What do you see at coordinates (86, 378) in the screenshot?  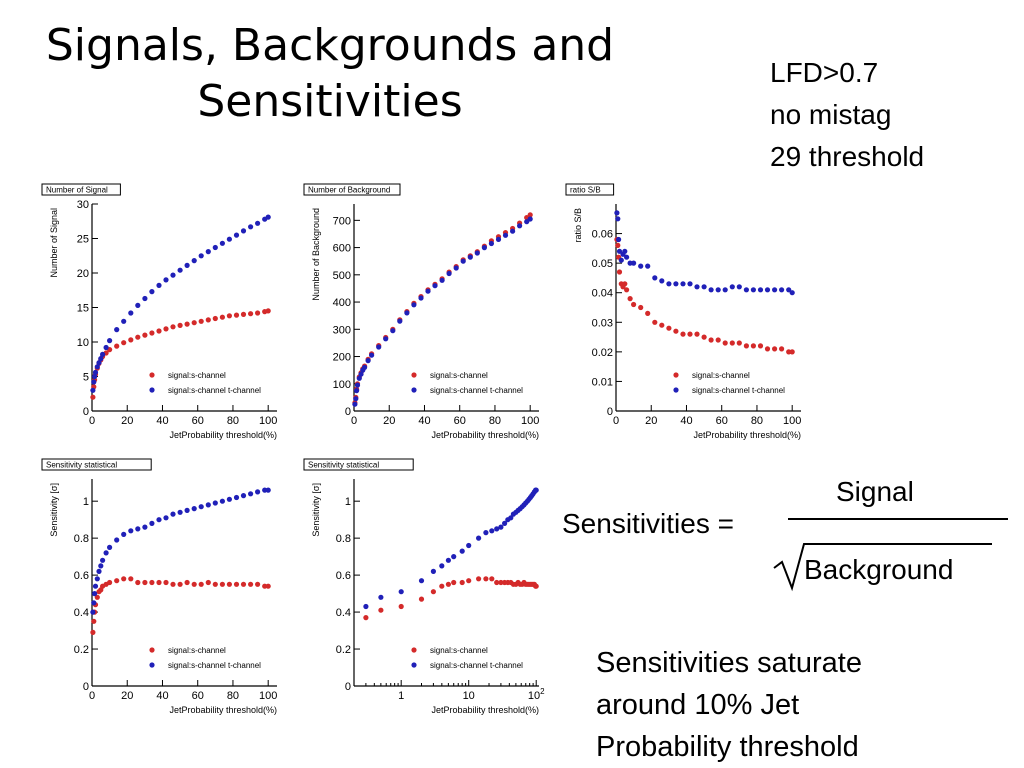 I see `y-tick-label: 5` at bounding box center [86, 378].